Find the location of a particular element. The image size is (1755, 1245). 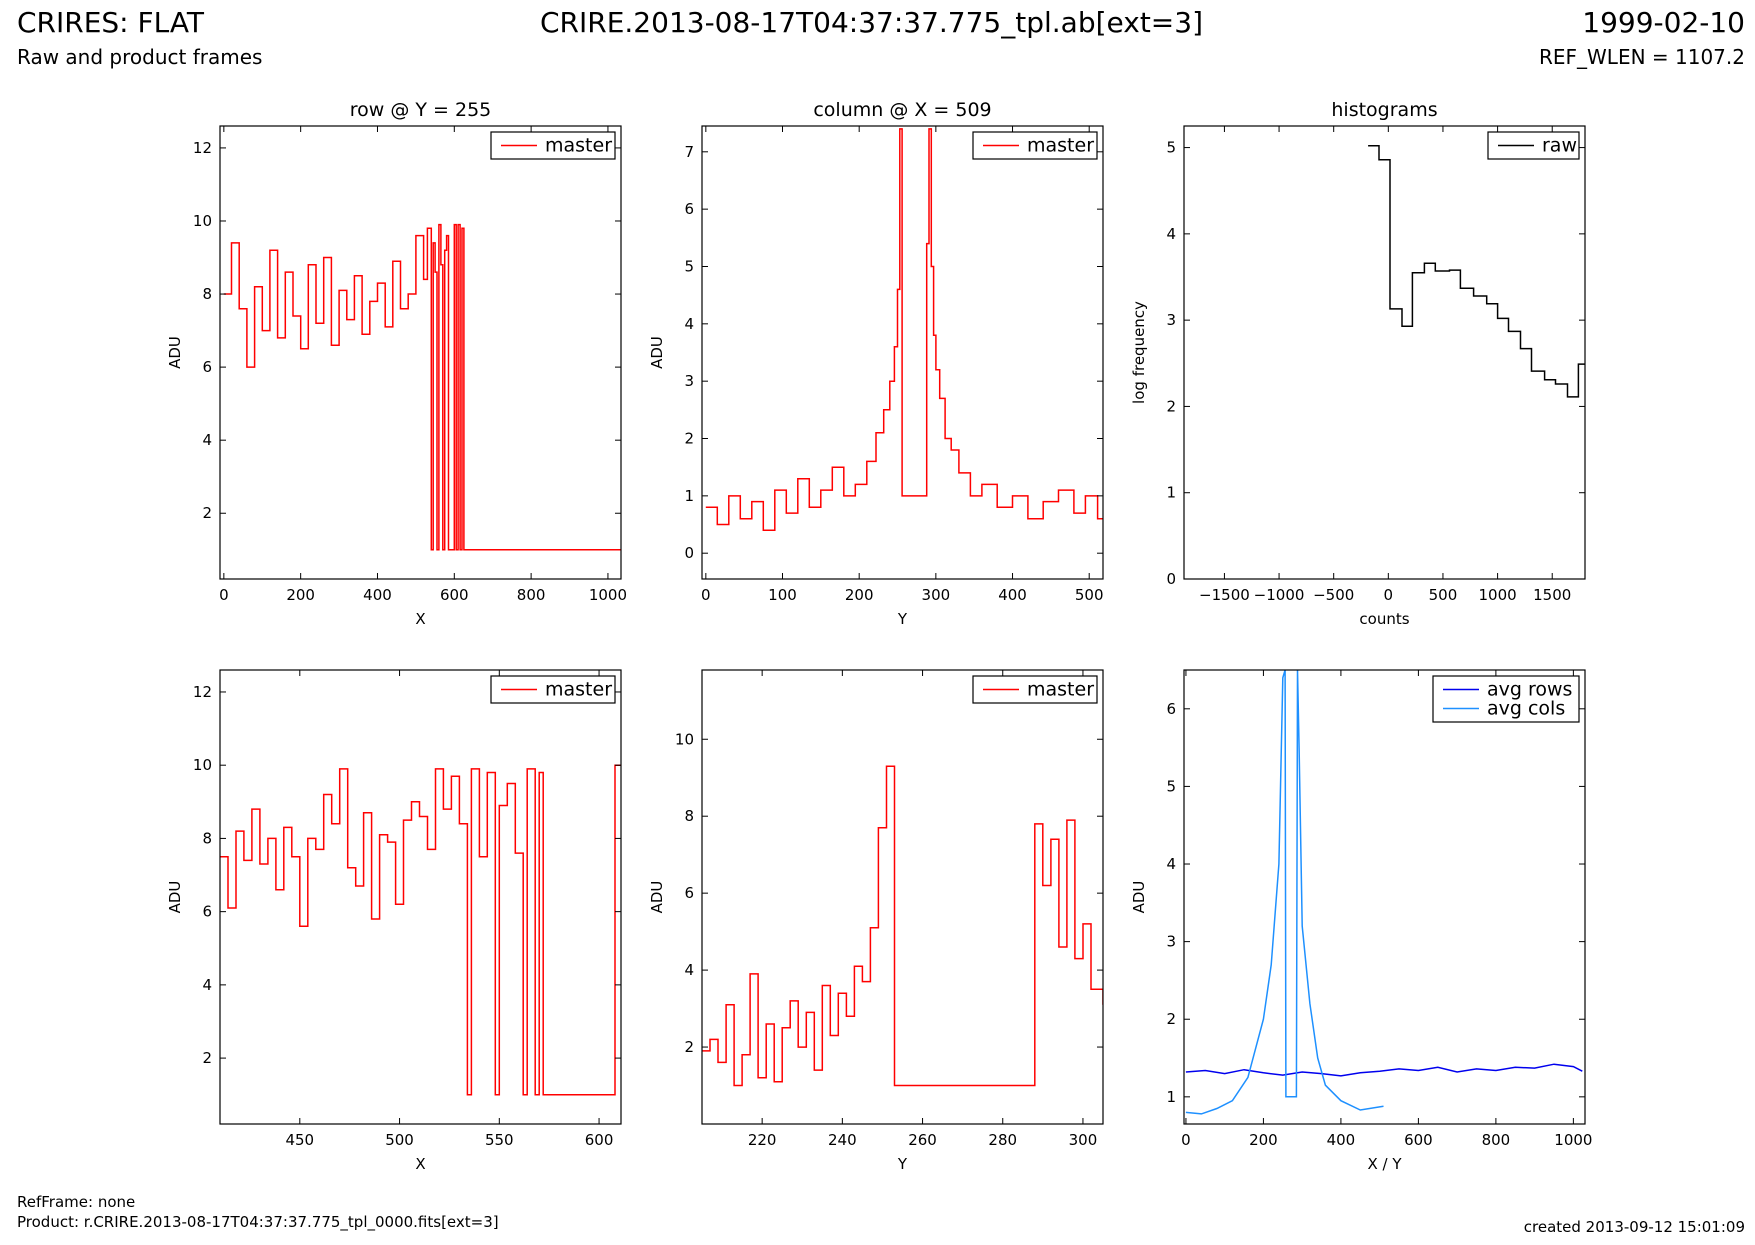

chart-column_zoom: 220 240 260 280 300 2 4 6 8 10 Y ADU master is located at coordinates (876, 921).